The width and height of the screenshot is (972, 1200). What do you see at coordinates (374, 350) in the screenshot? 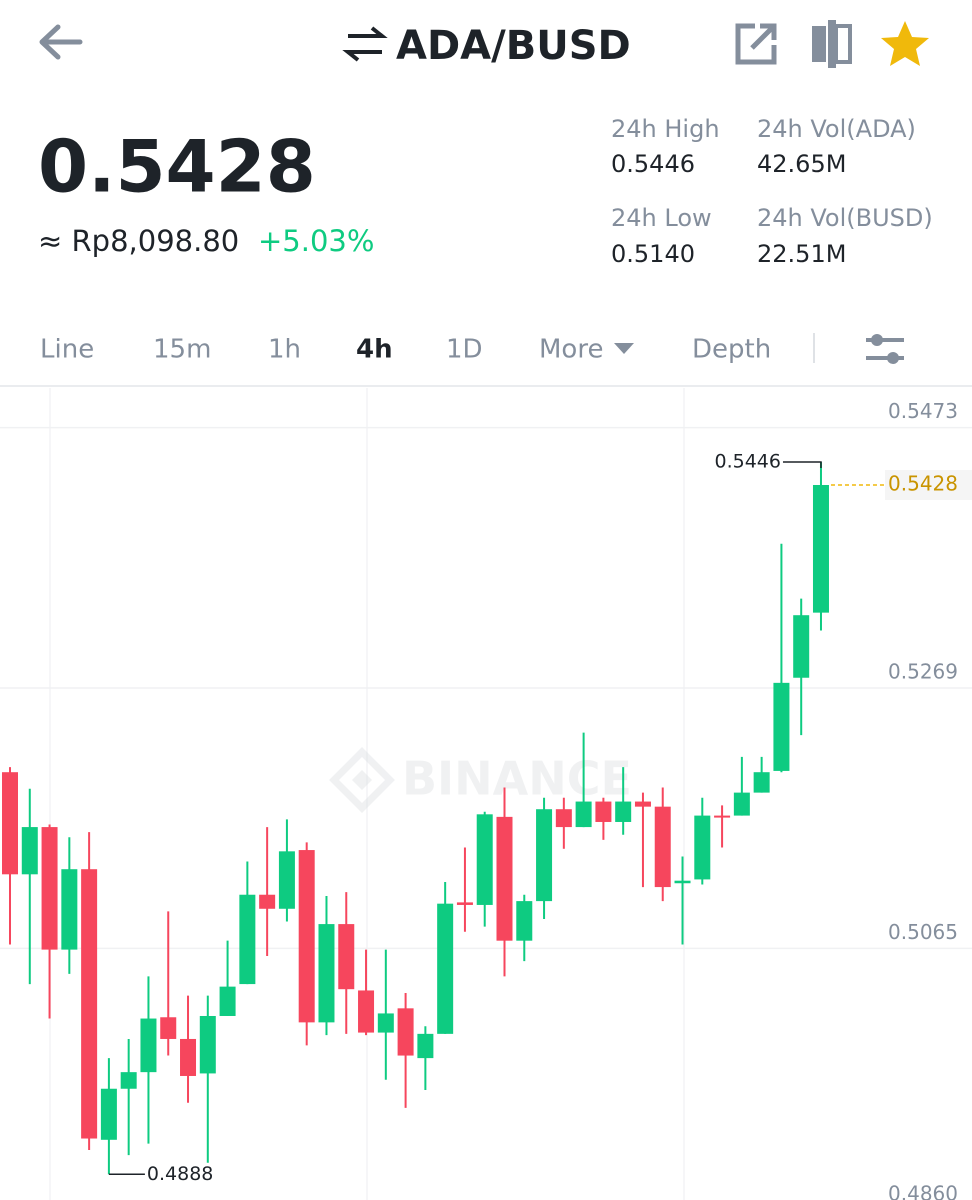
I see `tab: 4h` at bounding box center [374, 350].